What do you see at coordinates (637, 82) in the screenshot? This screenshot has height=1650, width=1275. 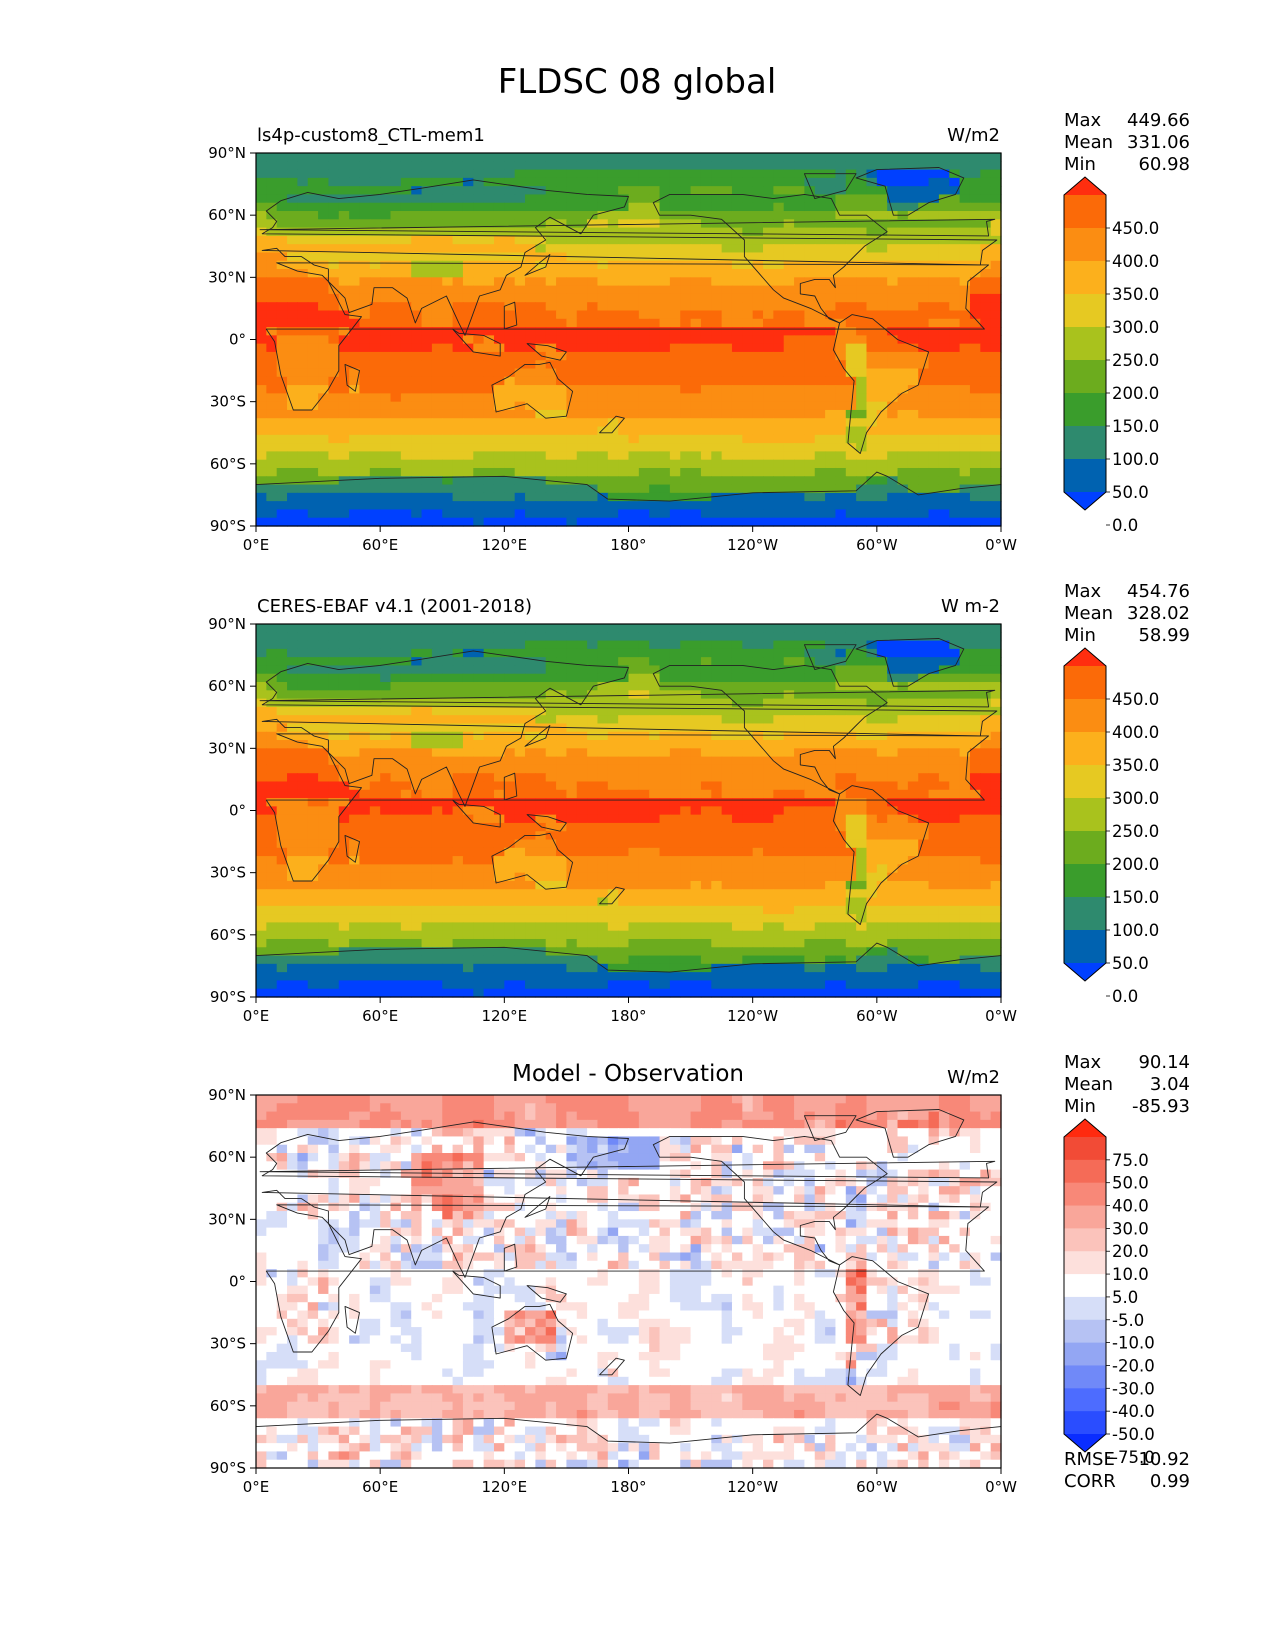 I see `figure-title: FLDSC 08 global` at bounding box center [637, 82].